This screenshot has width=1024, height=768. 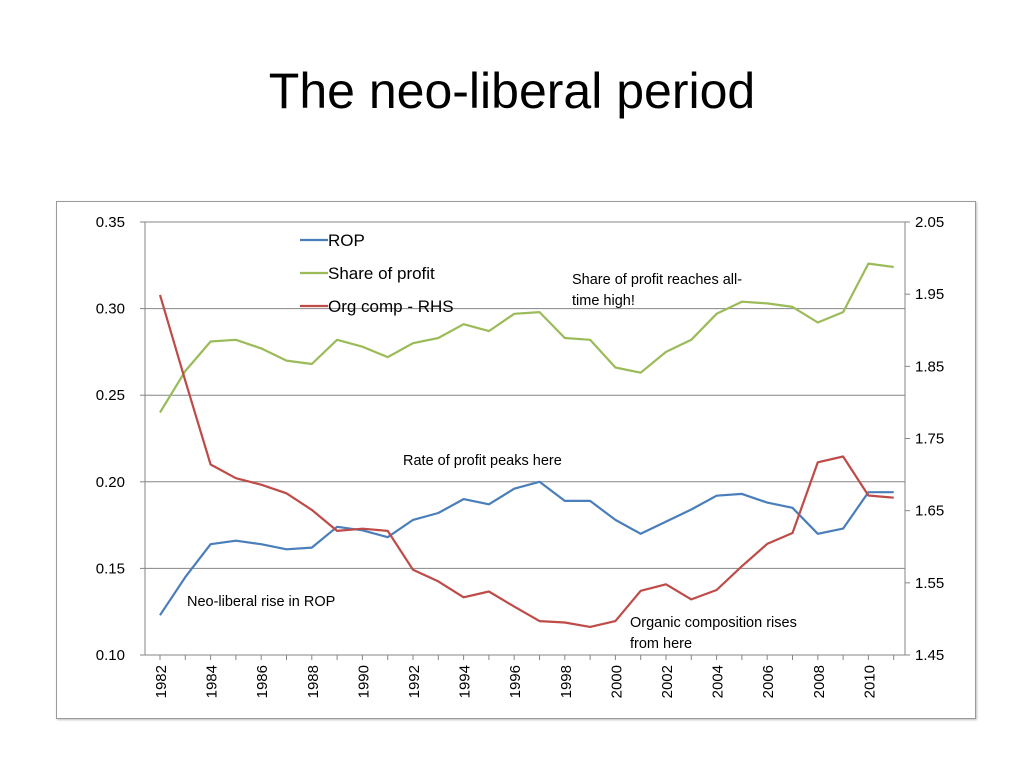 What do you see at coordinates (929, 294) in the screenshot?
I see `y-right-tick-label: 1.95` at bounding box center [929, 294].